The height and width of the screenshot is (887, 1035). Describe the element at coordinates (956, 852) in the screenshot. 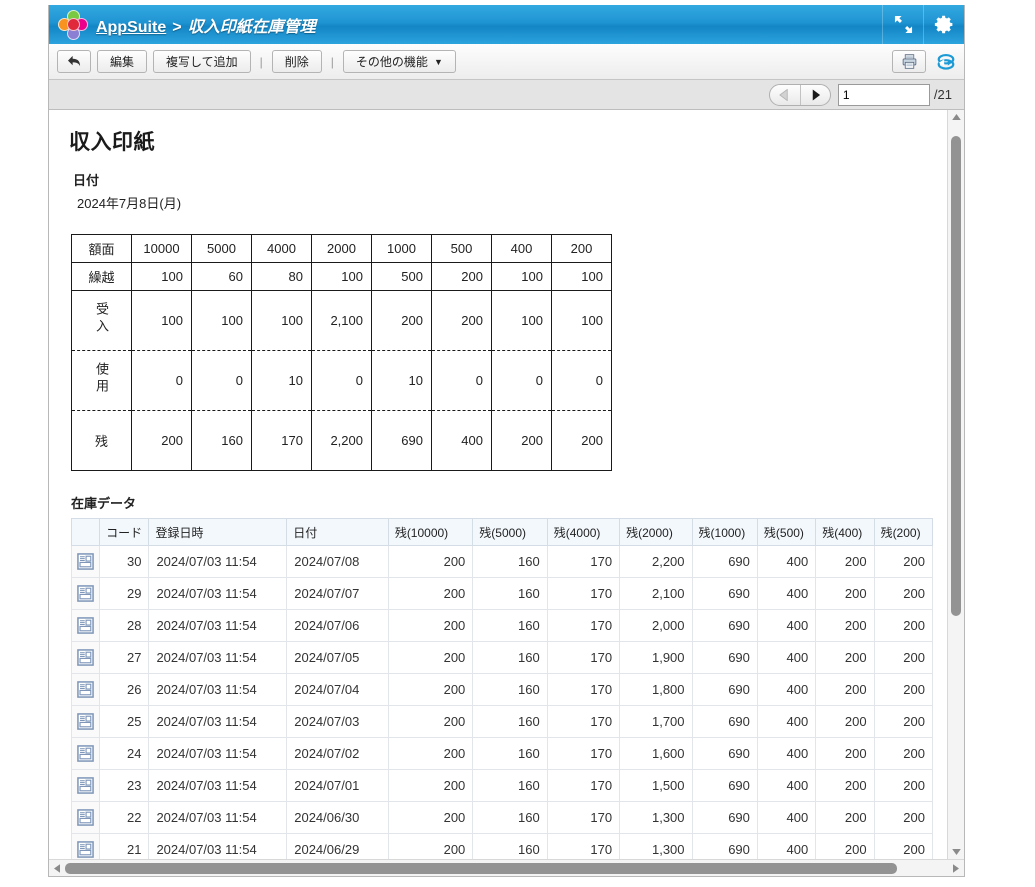

I see `scroll-down-button` at that location.